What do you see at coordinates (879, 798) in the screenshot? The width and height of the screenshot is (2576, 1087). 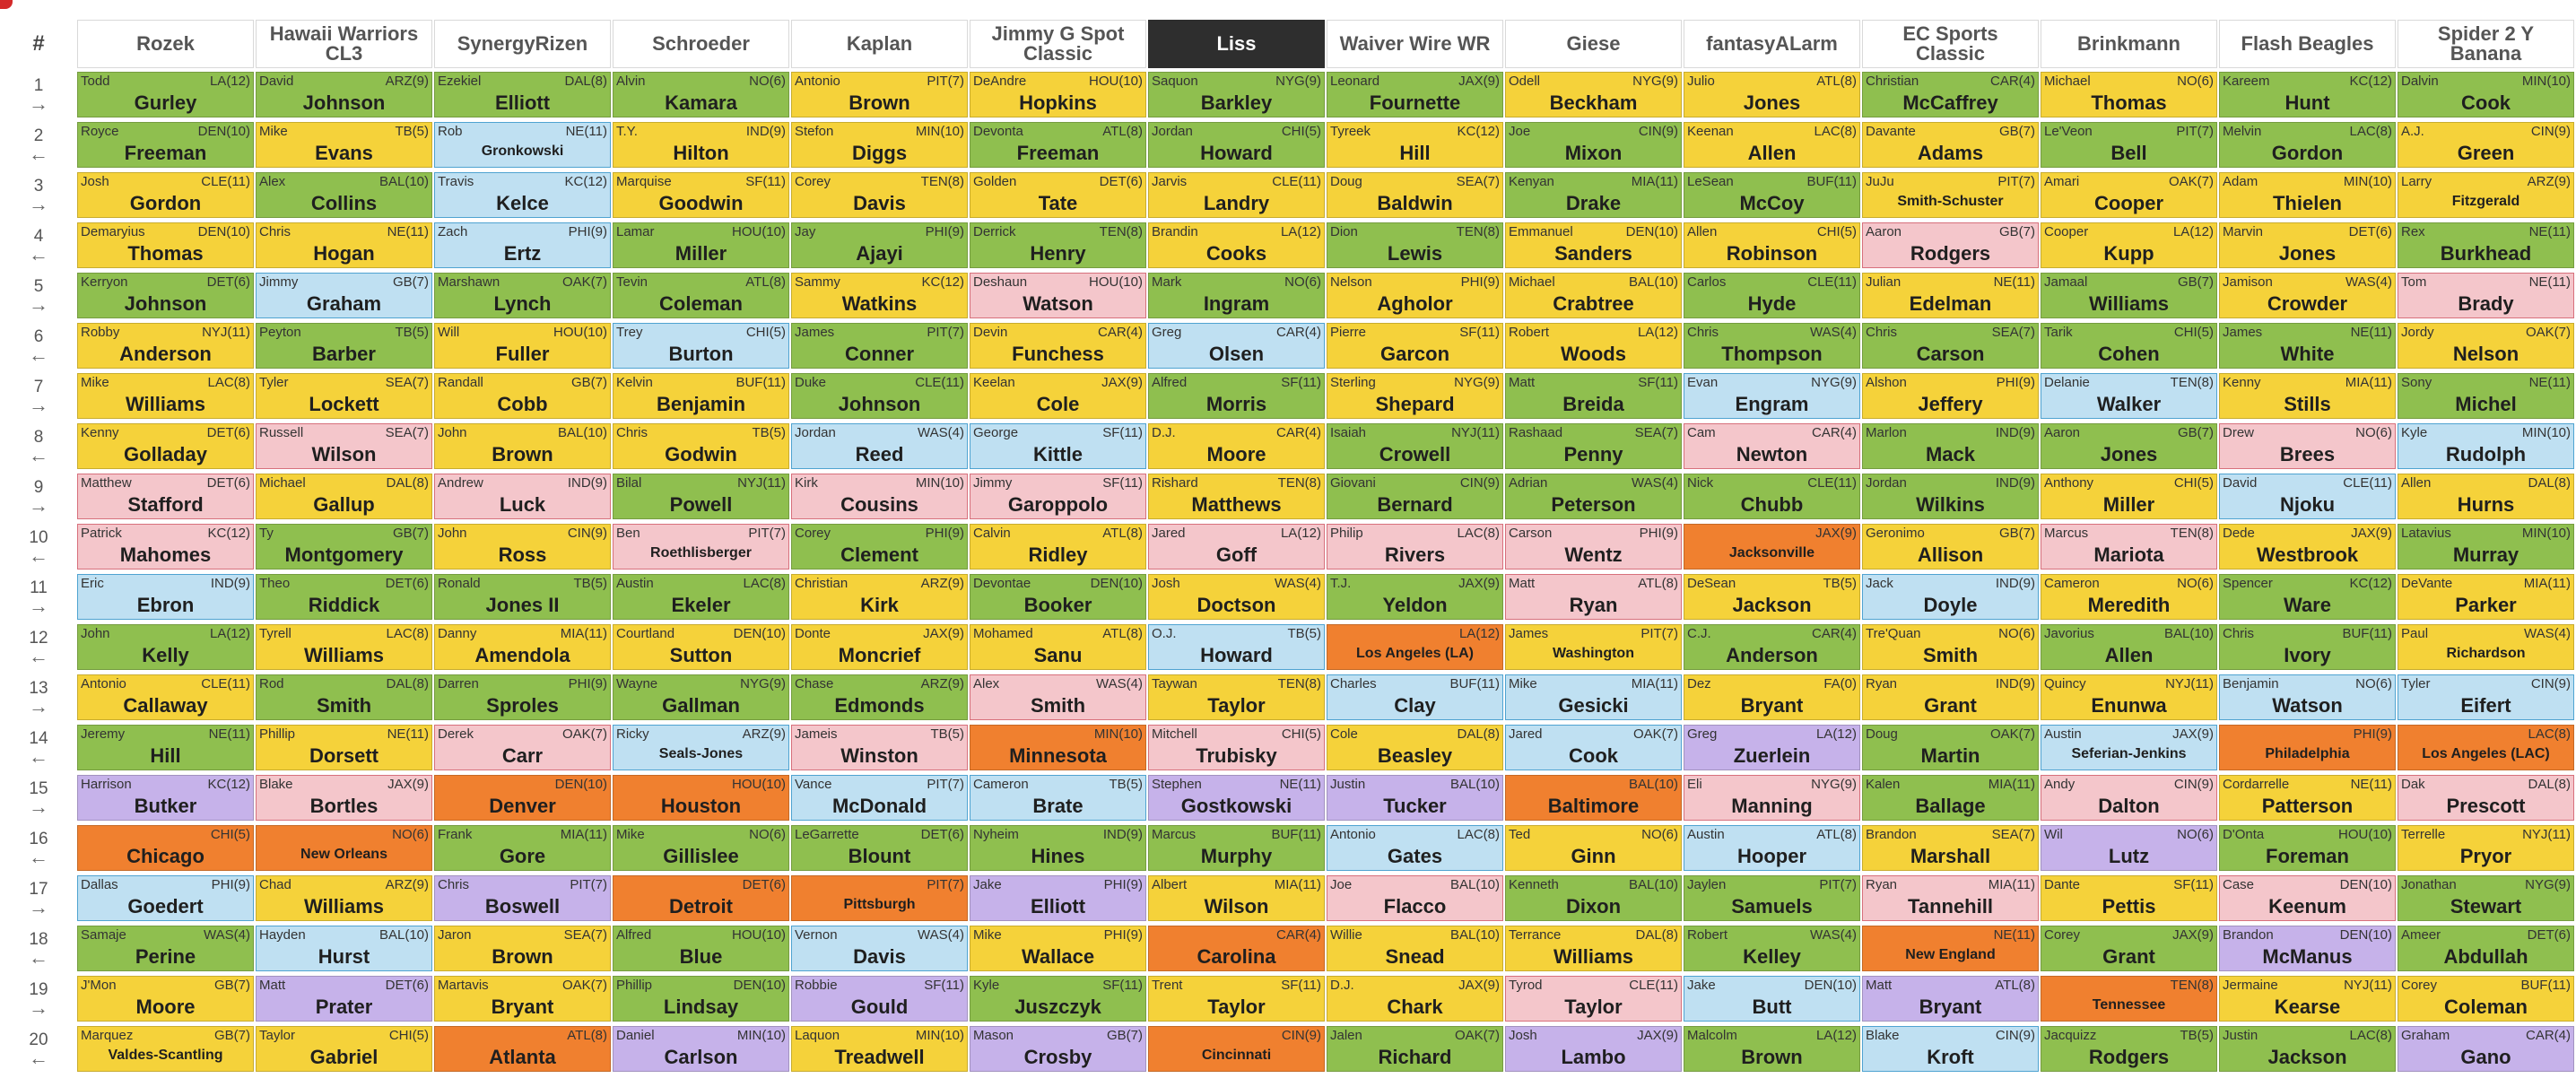 I see `draft-pick: Vance PIT(7) McDonald` at bounding box center [879, 798].